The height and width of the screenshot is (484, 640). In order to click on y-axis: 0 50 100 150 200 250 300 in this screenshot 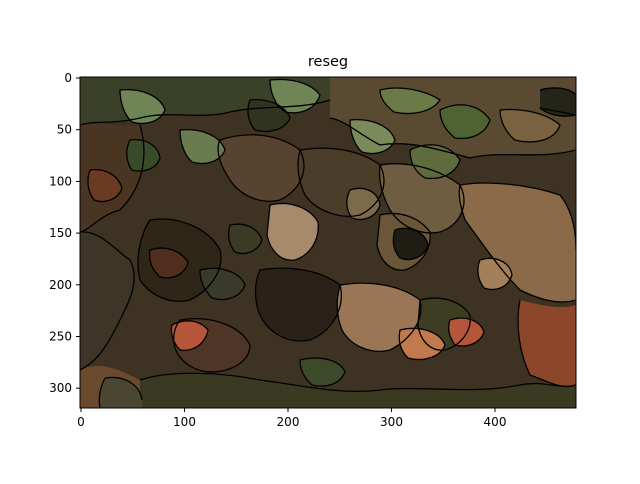, I will do `click(64, 233)`.